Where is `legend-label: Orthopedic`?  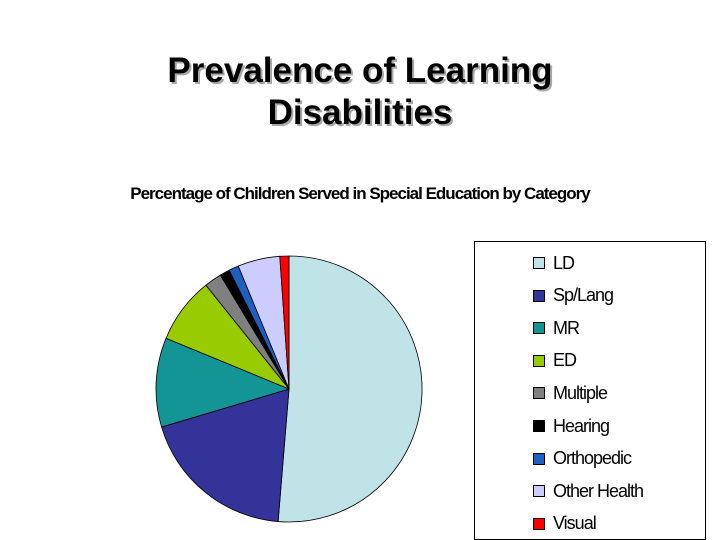
legend-label: Orthopedic is located at coordinates (592, 458).